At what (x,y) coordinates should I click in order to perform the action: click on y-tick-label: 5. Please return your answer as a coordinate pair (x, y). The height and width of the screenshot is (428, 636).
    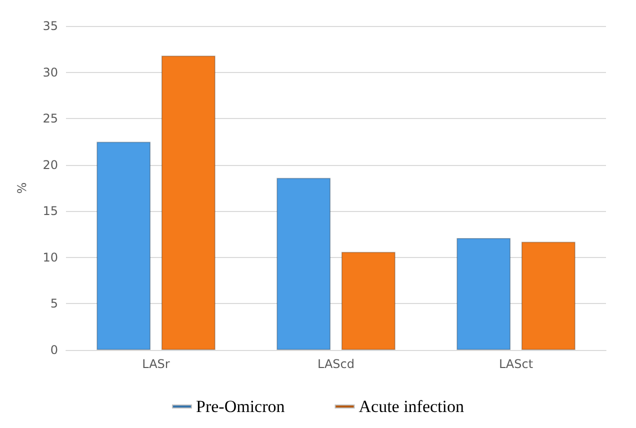
    Looking at the image, I should click on (54, 303).